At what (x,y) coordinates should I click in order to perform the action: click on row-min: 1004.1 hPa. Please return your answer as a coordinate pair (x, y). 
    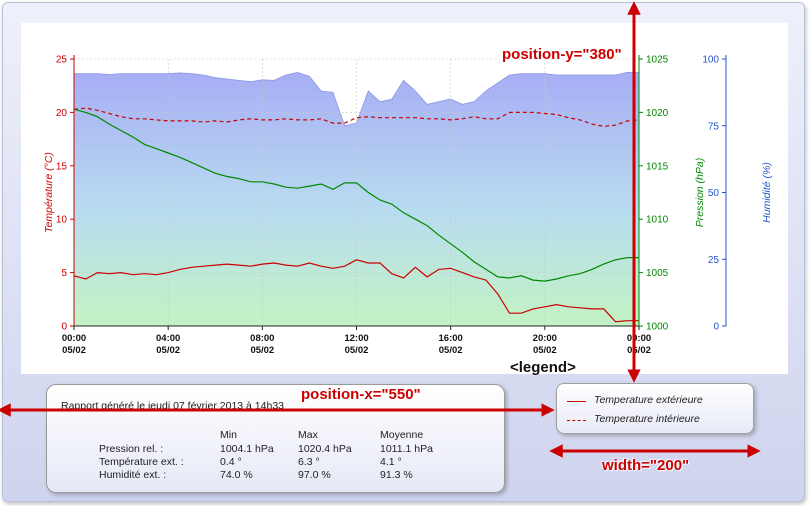
    Looking at the image, I should click on (247, 449).